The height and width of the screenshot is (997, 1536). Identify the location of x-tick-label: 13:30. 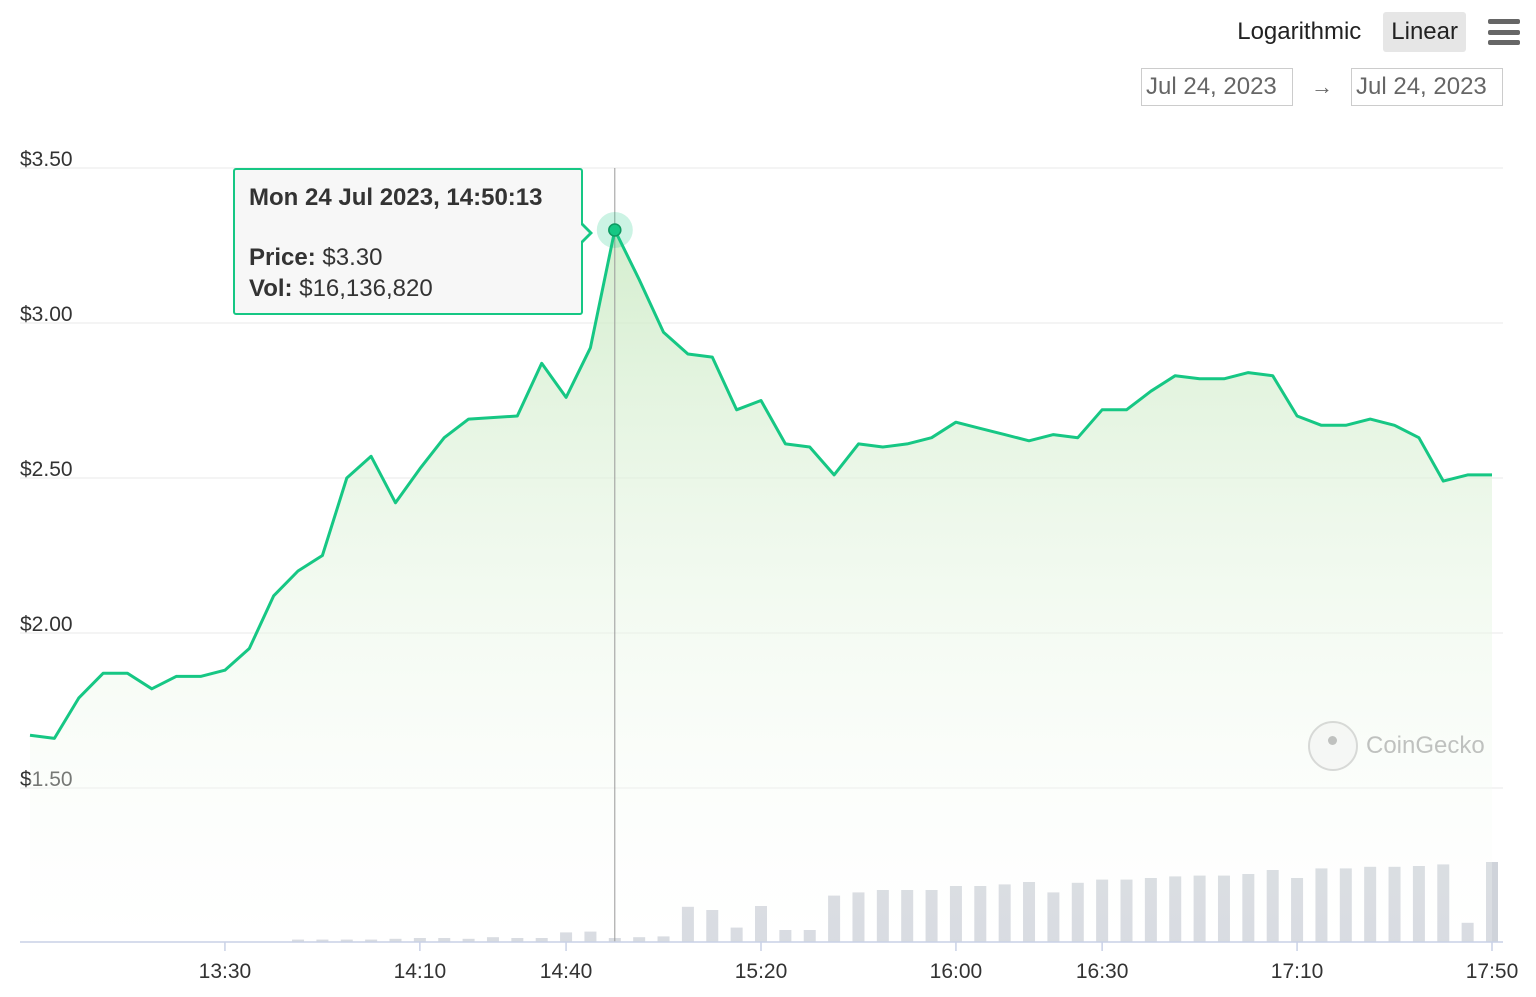
(225, 971).